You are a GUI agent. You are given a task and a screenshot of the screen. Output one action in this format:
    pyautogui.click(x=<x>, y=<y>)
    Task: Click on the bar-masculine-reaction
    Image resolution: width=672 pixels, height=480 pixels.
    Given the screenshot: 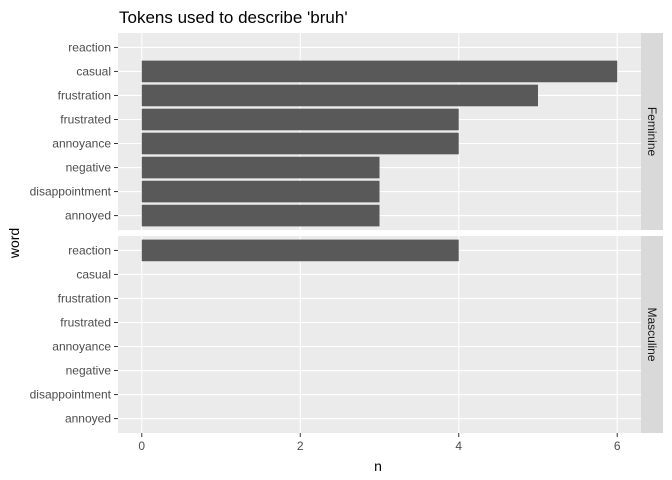 What is the action you would take?
    pyautogui.click(x=300, y=250)
    